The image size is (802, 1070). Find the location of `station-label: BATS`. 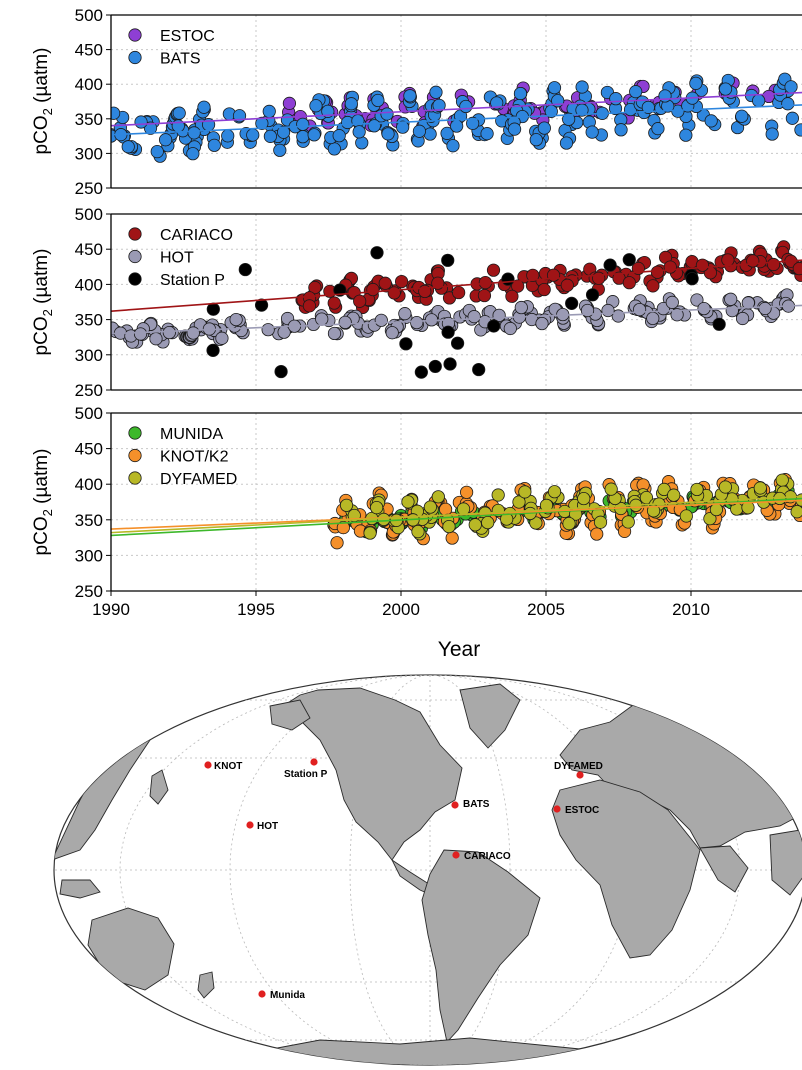

station-label: BATS is located at coordinates (476, 804).